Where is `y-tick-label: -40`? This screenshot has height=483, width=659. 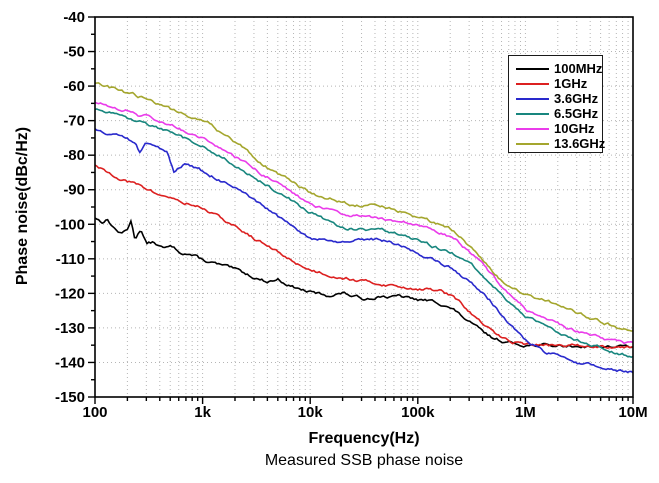 y-tick-label: -40 is located at coordinates (74, 17).